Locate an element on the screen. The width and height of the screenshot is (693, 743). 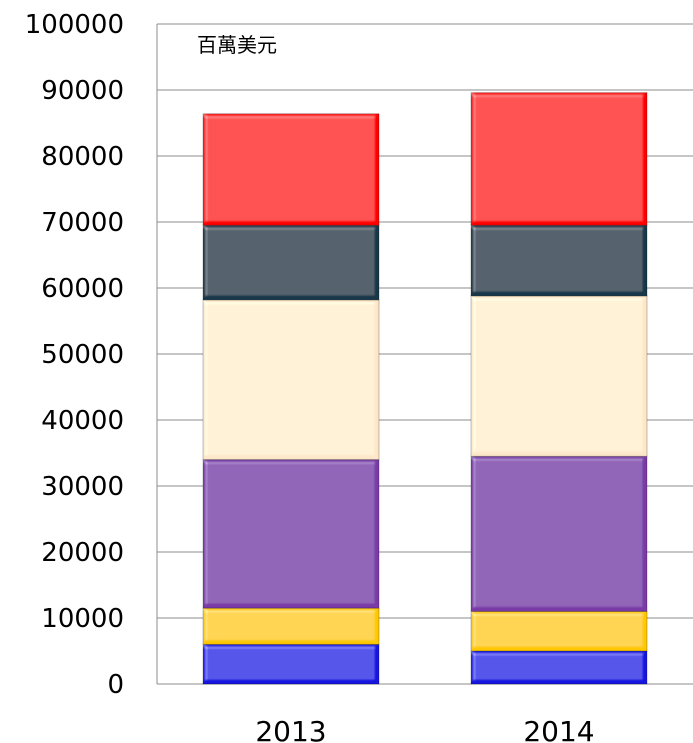
y-tick-label: 90000 is located at coordinates (82, 91).